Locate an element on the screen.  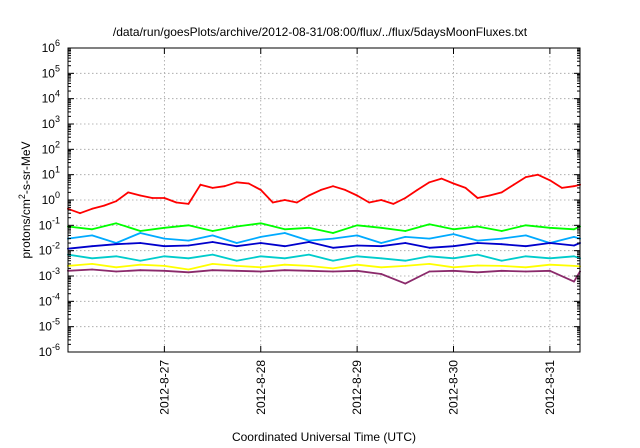
y-tick-label-exponent: -5 is located at coordinates (56, 322).